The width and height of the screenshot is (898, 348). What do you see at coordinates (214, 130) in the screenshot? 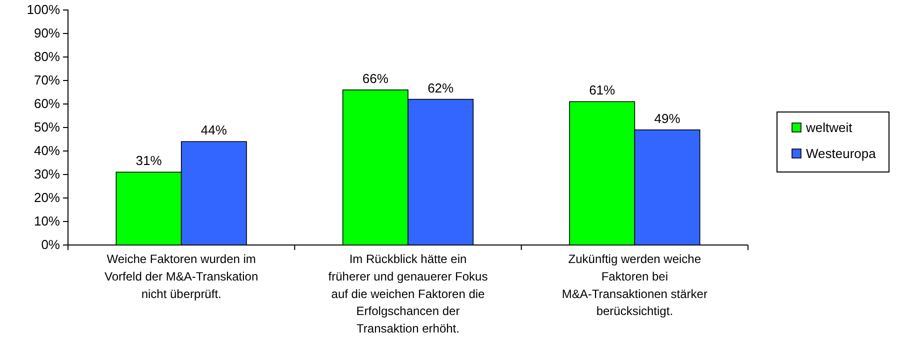
I see `data-label: 44%` at bounding box center [214, 130].